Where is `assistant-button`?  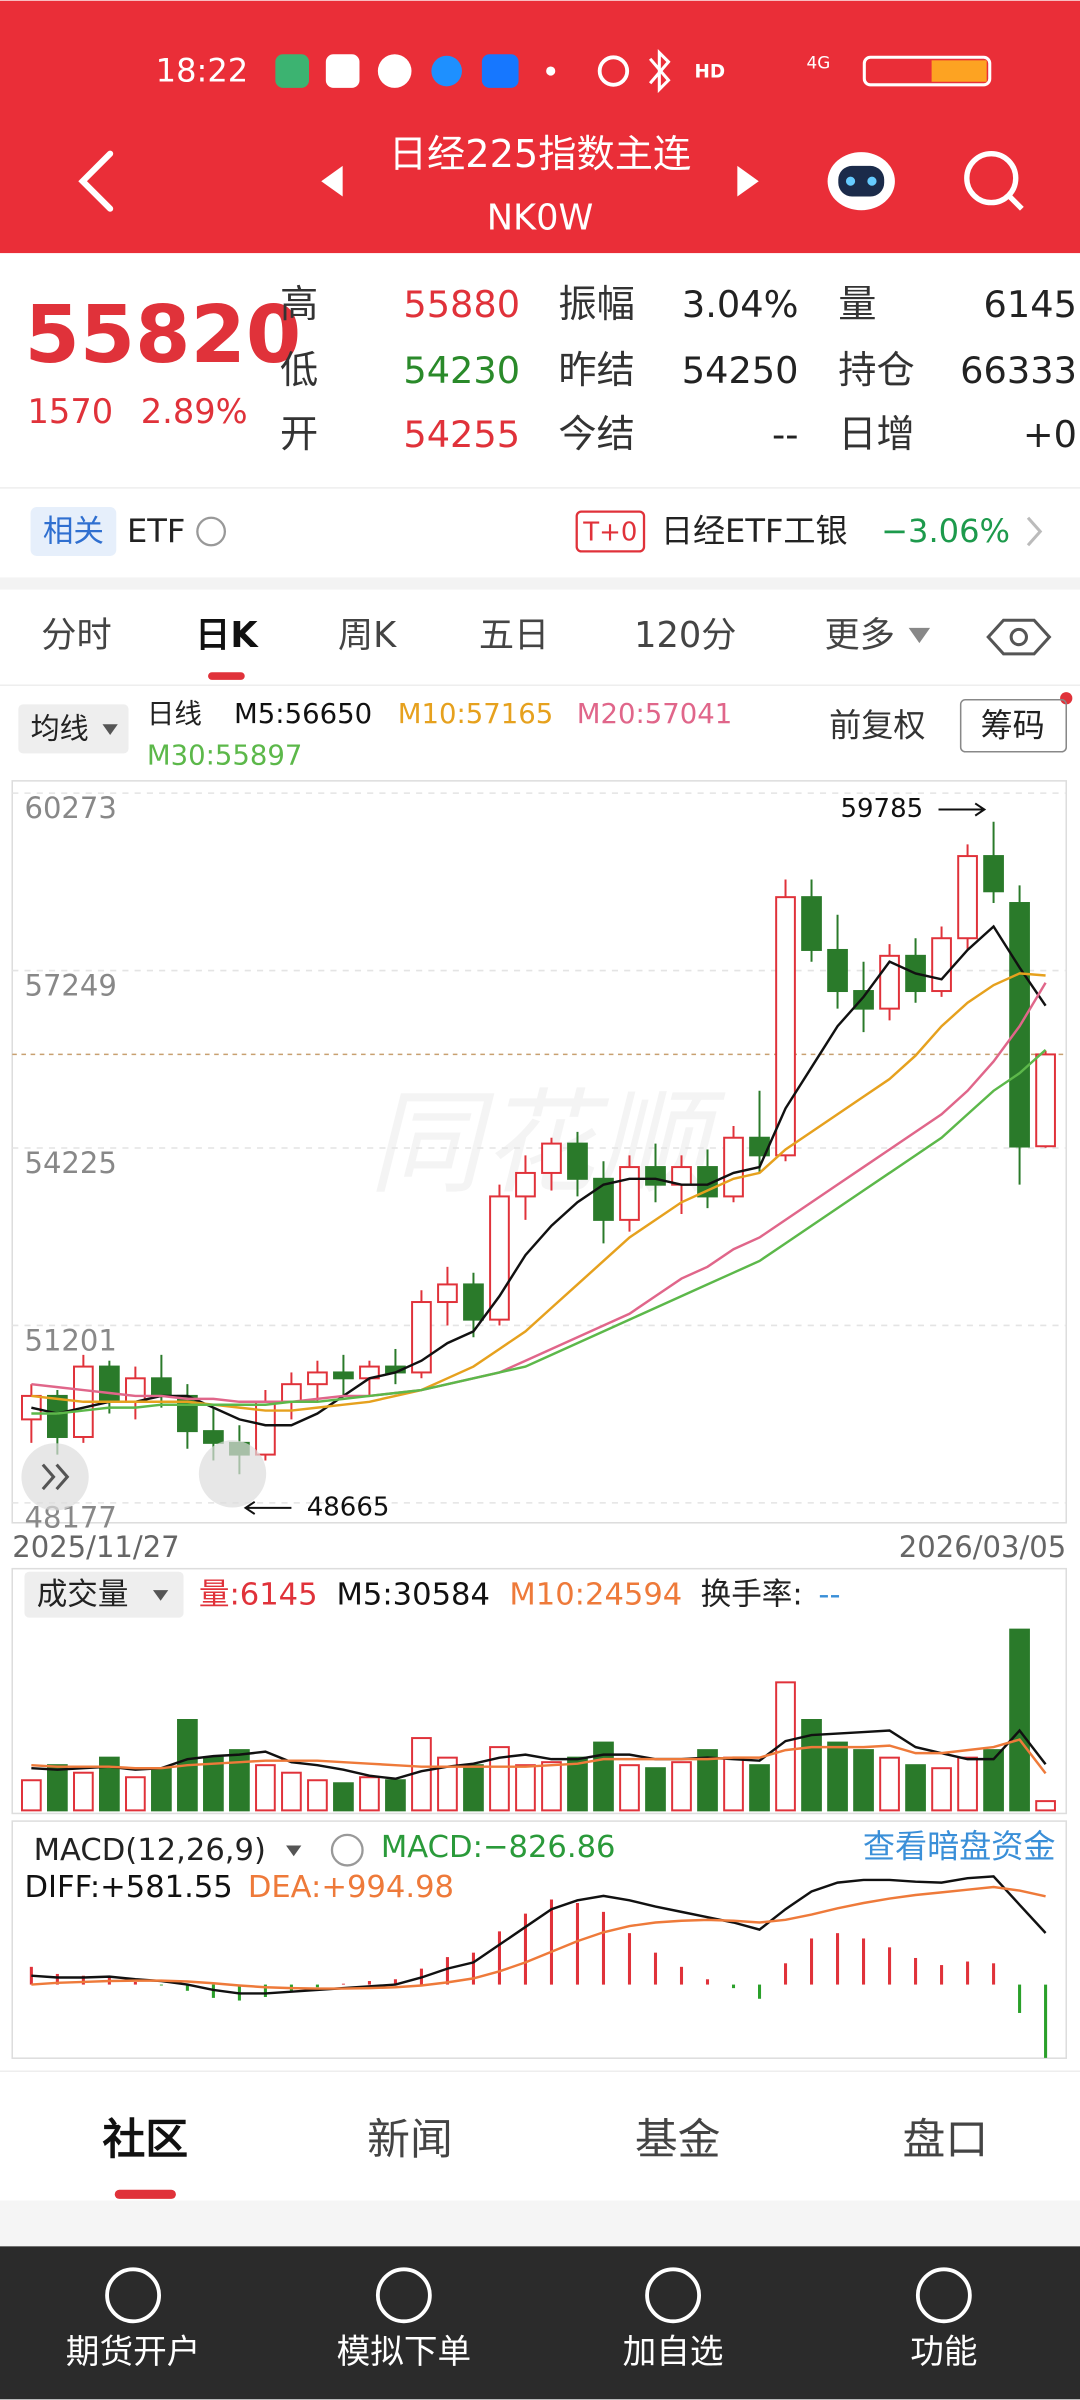
assistant-button is located at coordinates (861, 181).